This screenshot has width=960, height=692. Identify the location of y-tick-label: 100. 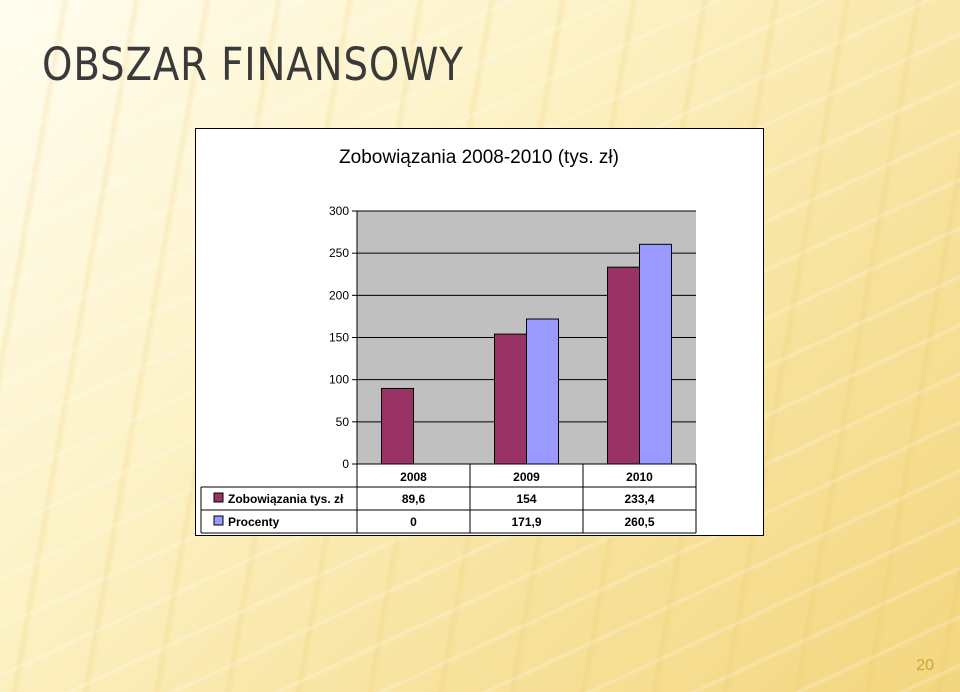
(339, 380).